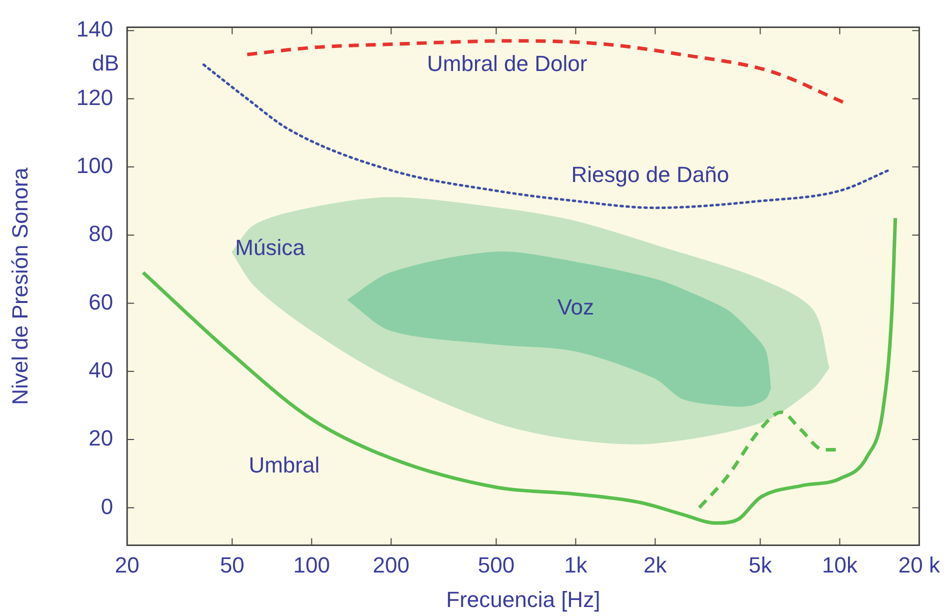 The height and width of the screenshot is (616, 948). Describe the element at coordinates (95, 97) in the screenshot. I see `y-tick-label: 120` at that location.